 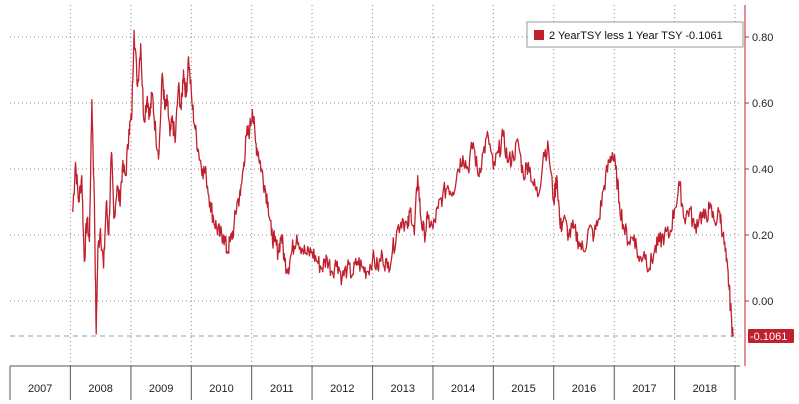 I want to click on x-tick-label: 2013, so click(x=403, y=389).